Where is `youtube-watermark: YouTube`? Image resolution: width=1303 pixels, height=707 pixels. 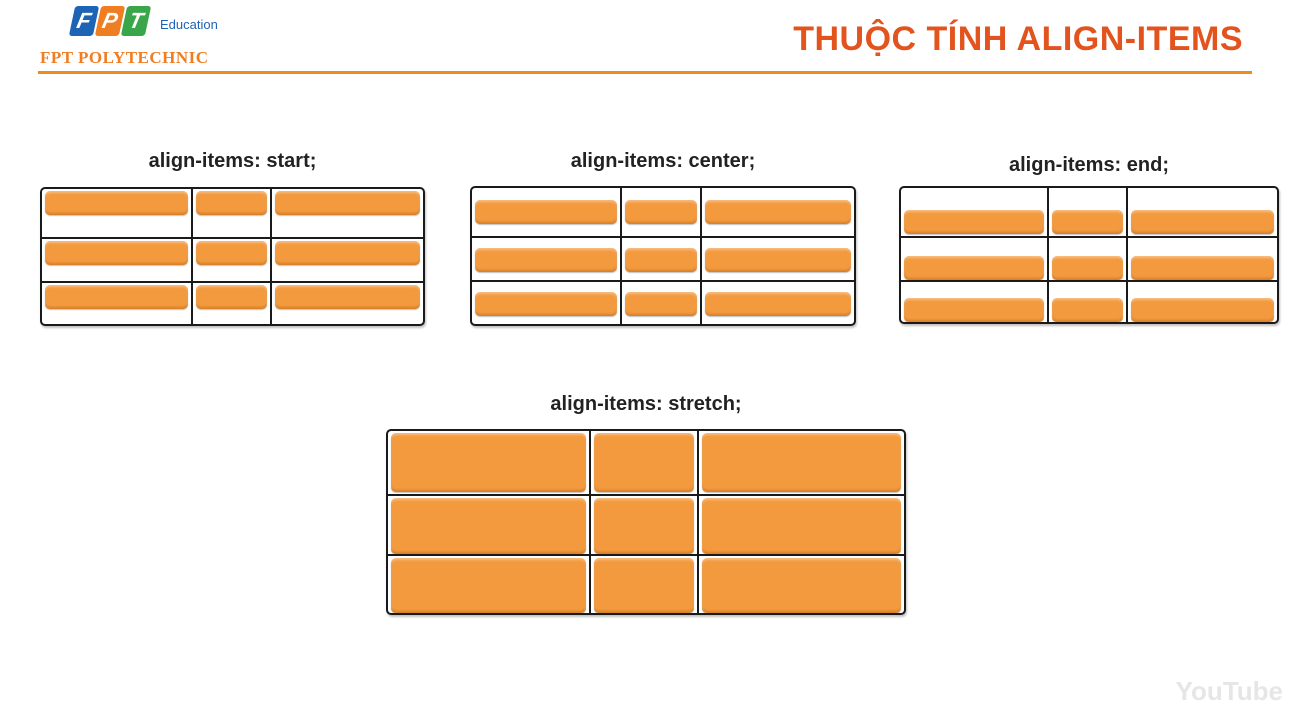
youtube-watermark: YouTube is located at coordinates (1229, 691).